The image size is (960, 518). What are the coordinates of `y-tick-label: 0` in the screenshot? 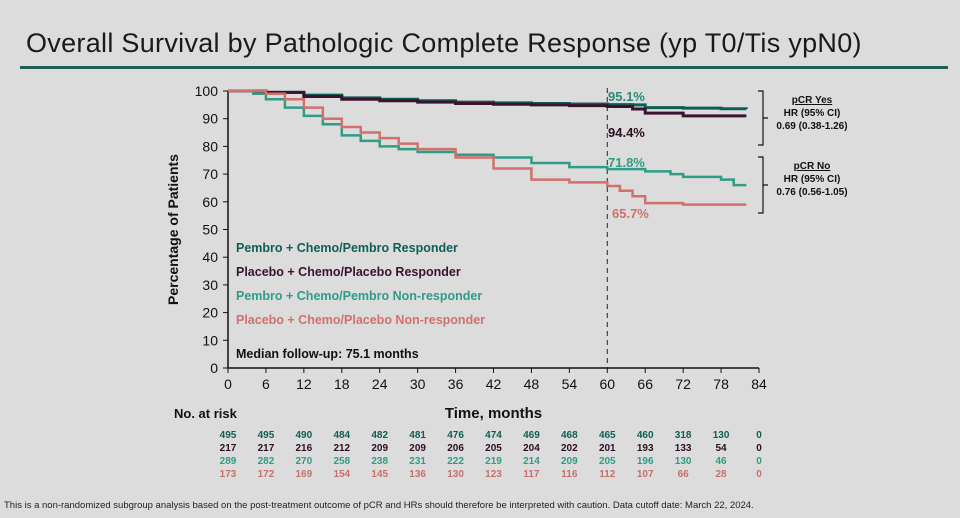 It's located at (214, 368).